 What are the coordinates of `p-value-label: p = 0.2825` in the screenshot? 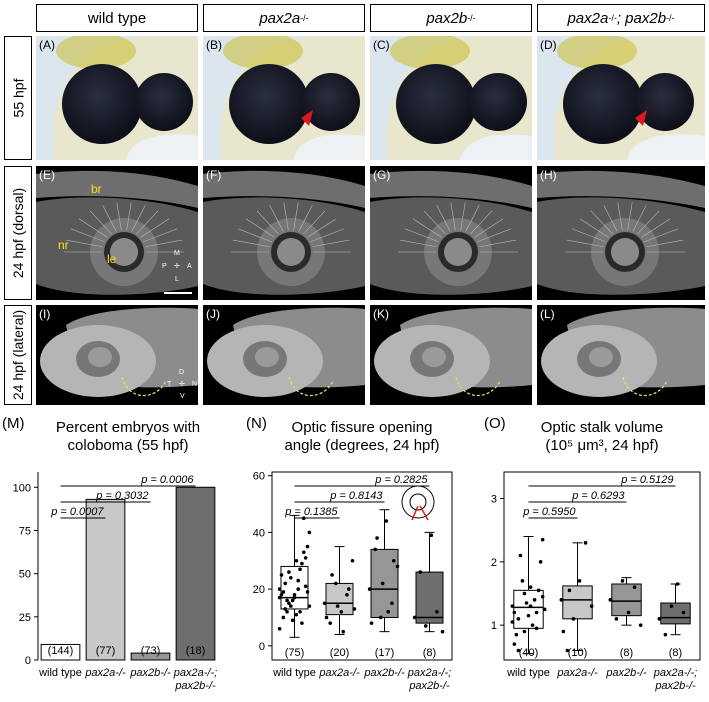 It's located at (401, 480).